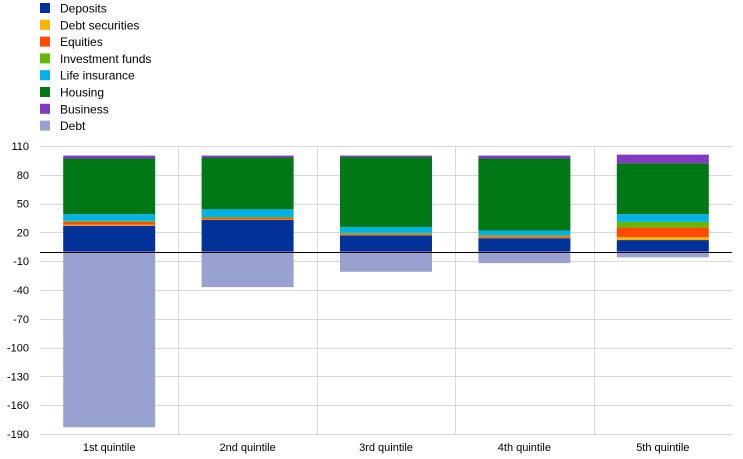  I want to click on y-tick-label-6: -70, so click(21, 320).